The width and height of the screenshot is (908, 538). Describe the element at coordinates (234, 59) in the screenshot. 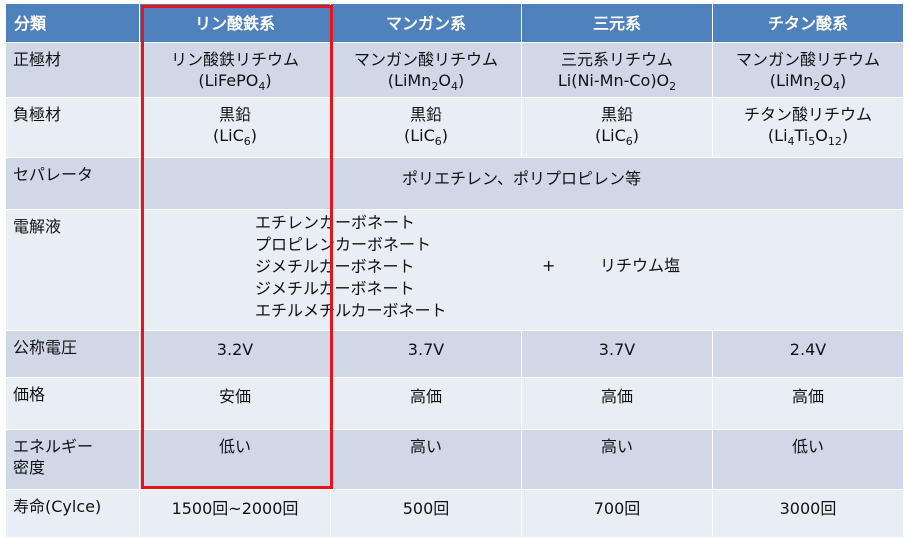

I see `cell-name: リン酸鉄リチウム` at that location.